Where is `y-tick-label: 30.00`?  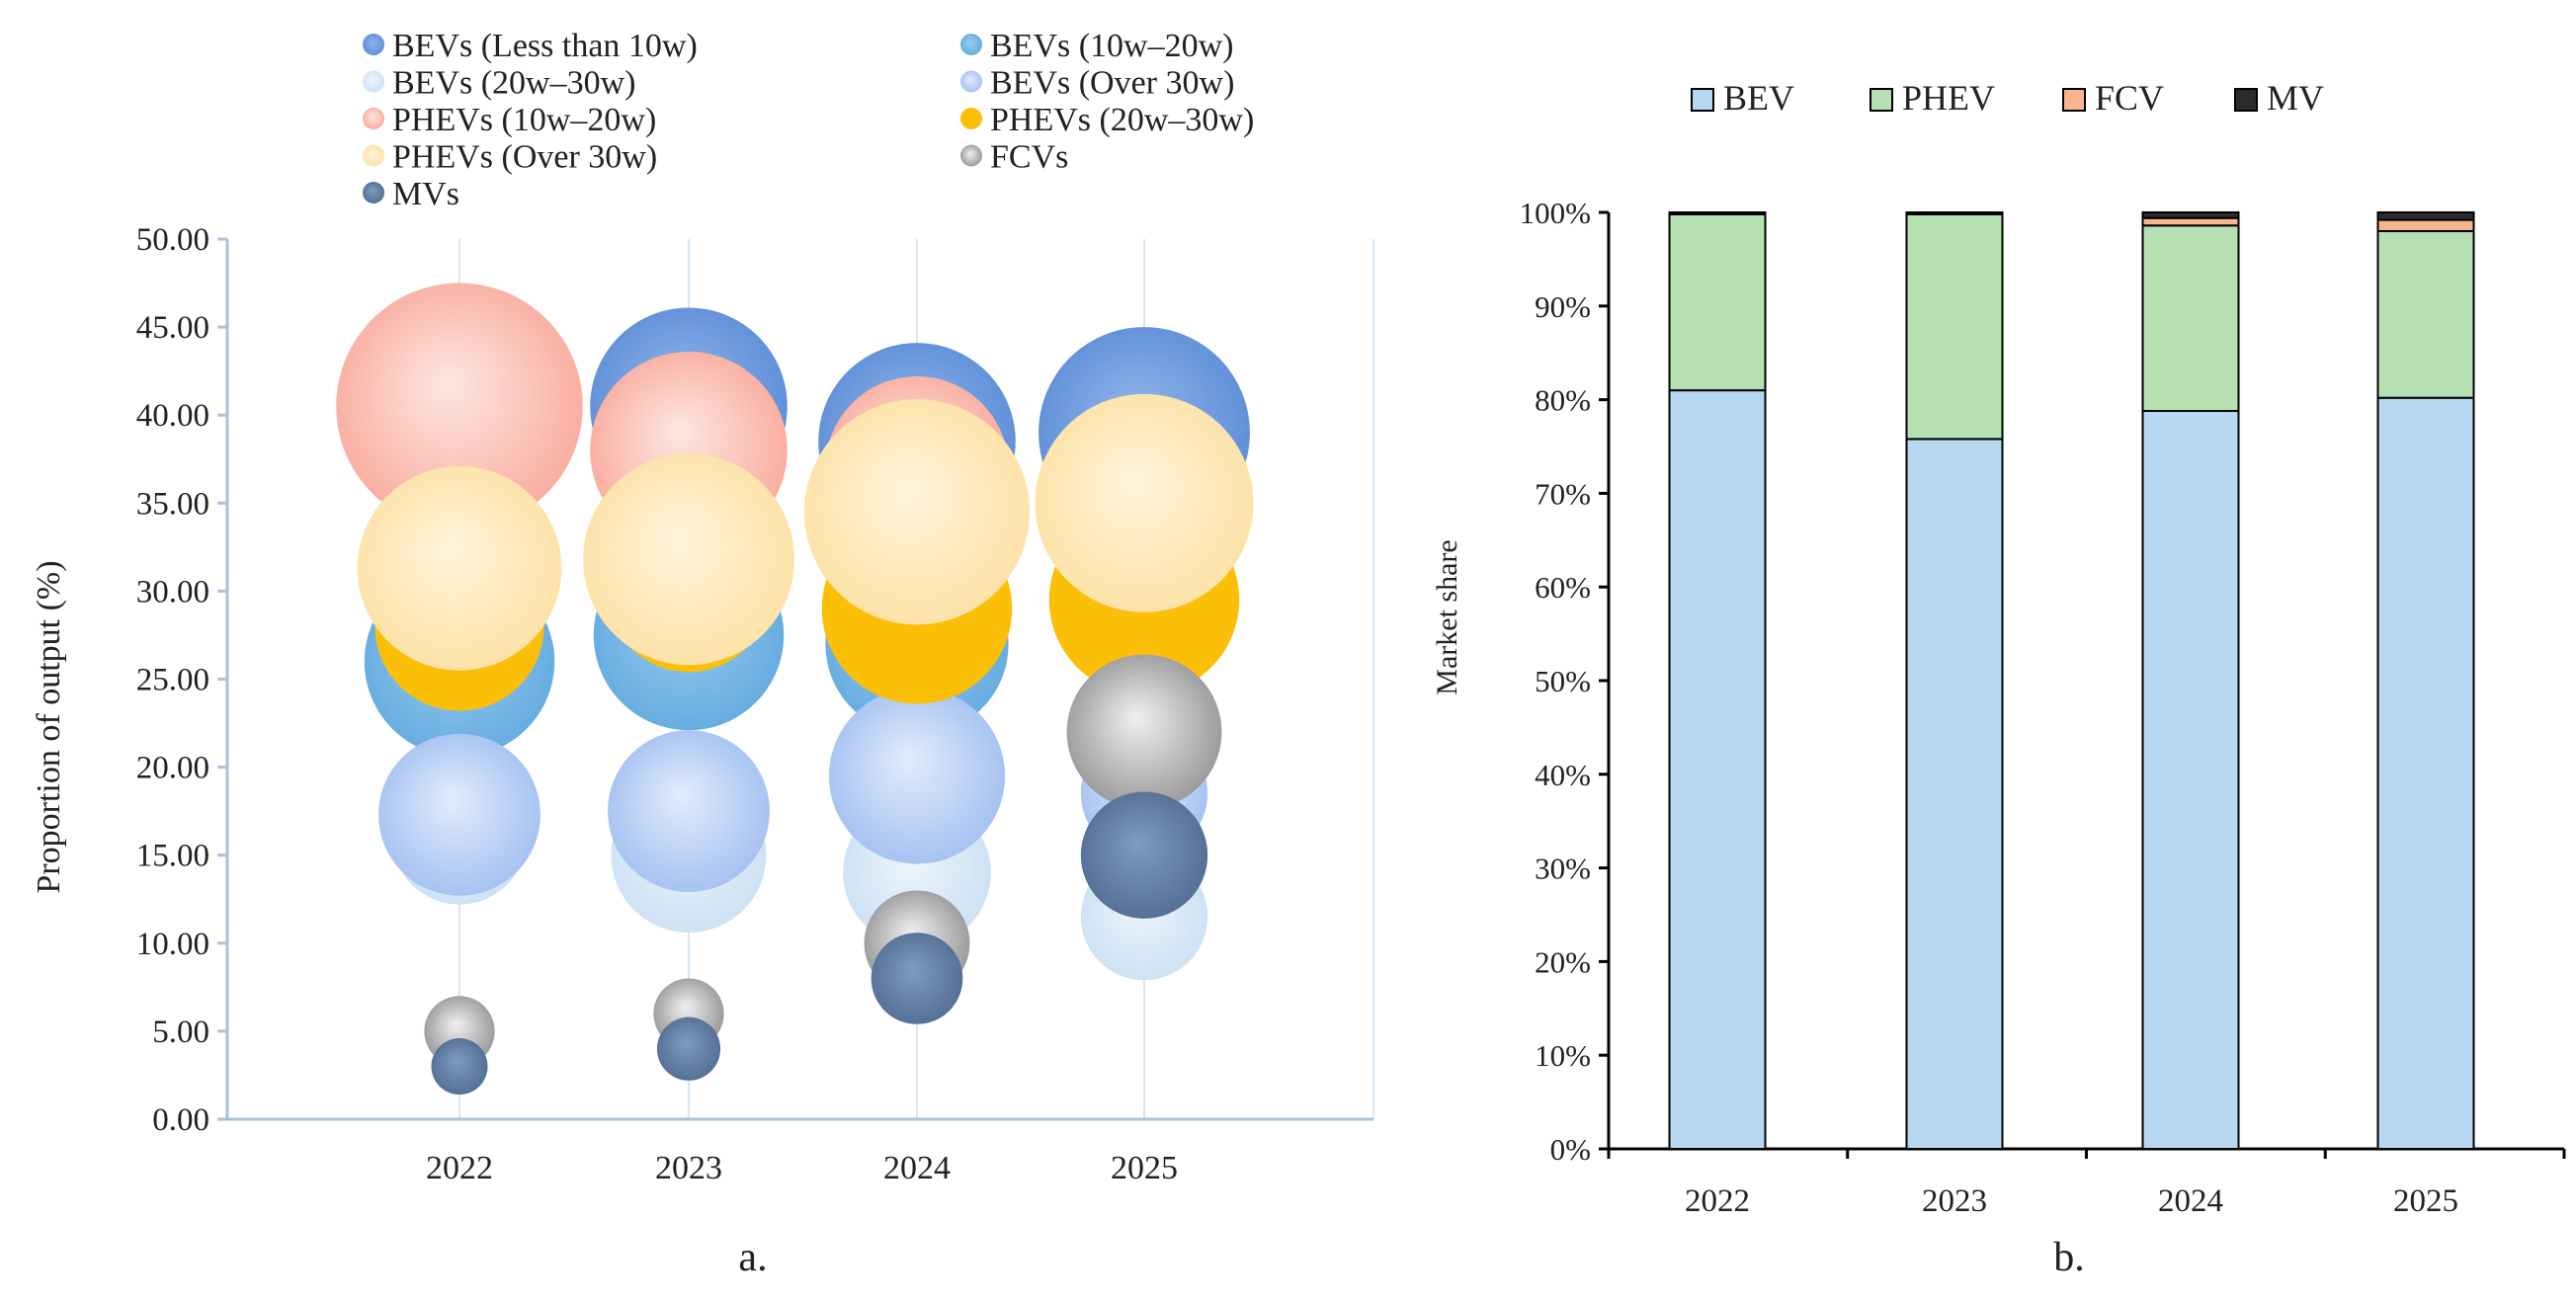
y-tick-label: 30.00 is located at coordinates (172, 592).